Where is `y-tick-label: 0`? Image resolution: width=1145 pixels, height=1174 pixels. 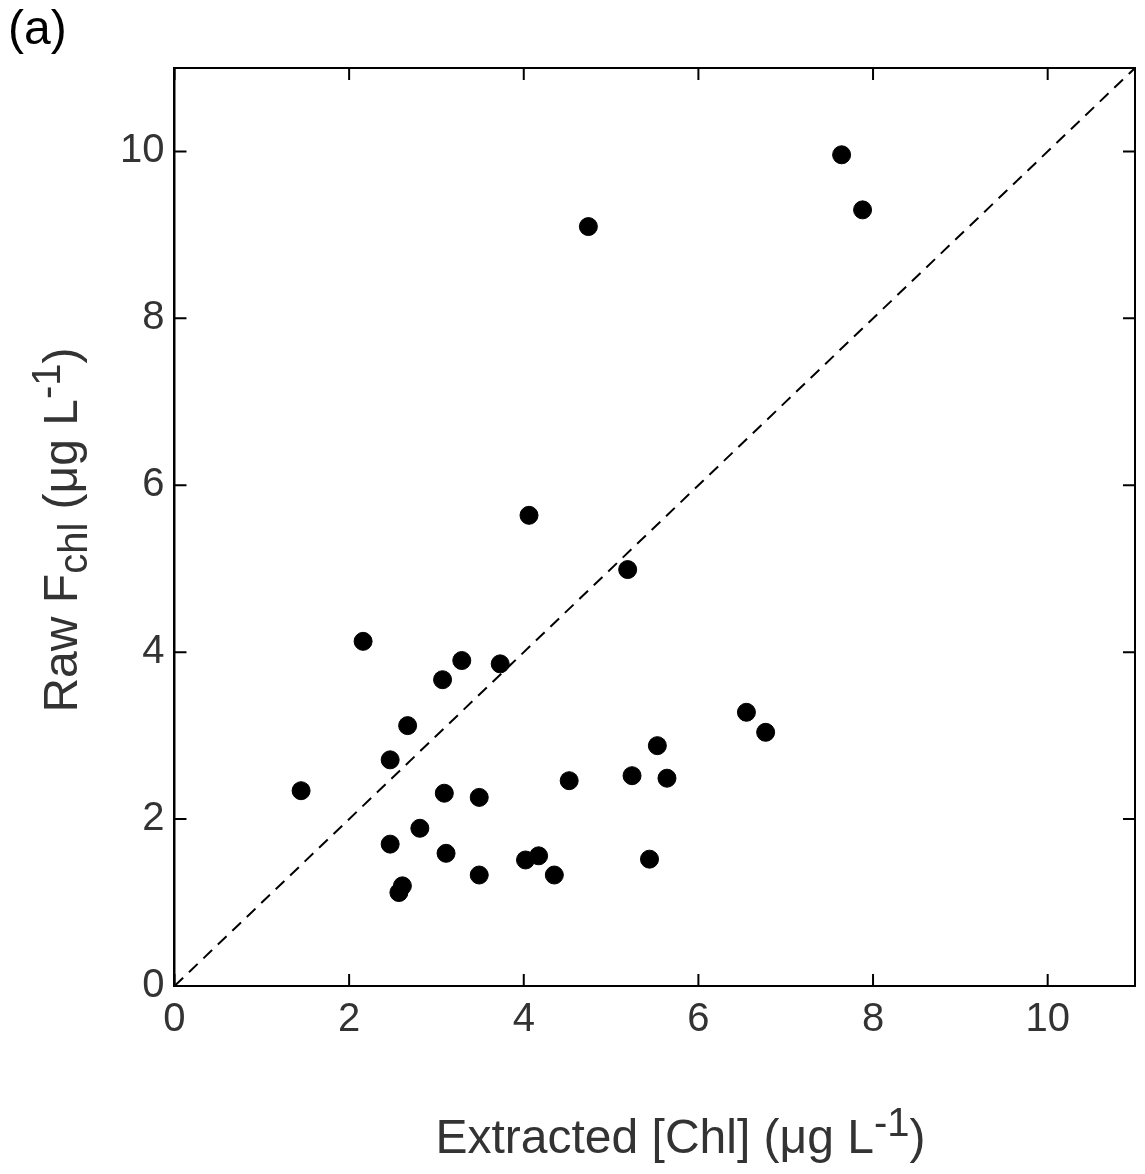
y-tick-label: 0 is located at coordinates (153, 983).